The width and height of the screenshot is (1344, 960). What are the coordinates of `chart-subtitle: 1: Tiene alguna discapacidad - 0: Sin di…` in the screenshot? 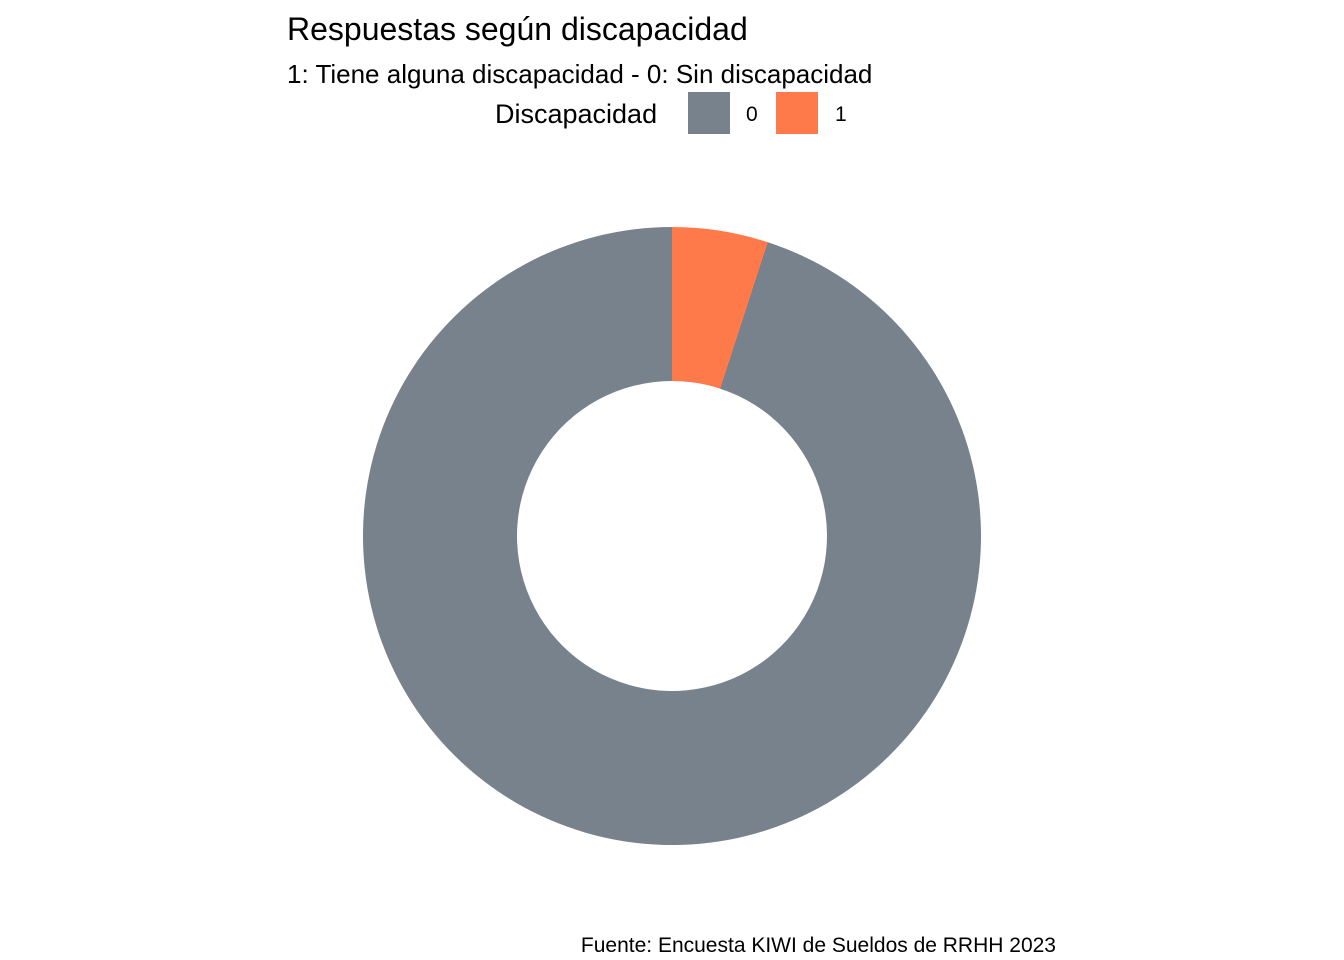 It's located at (580, 74).